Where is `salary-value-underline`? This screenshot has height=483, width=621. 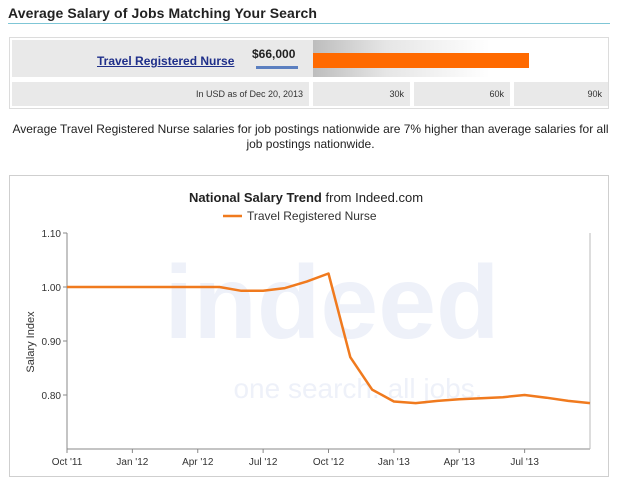
salary-value-underline is located at coordinates (277, 67).